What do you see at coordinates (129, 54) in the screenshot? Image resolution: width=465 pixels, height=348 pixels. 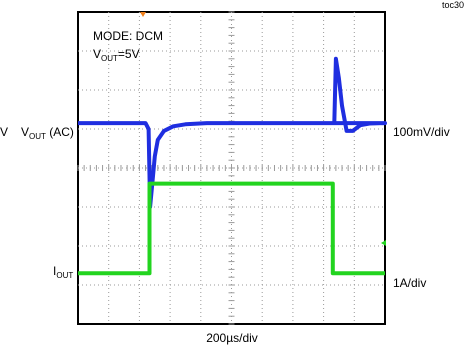 I see `vout-annotation-value: =5V` at bounding box center [129, 54].